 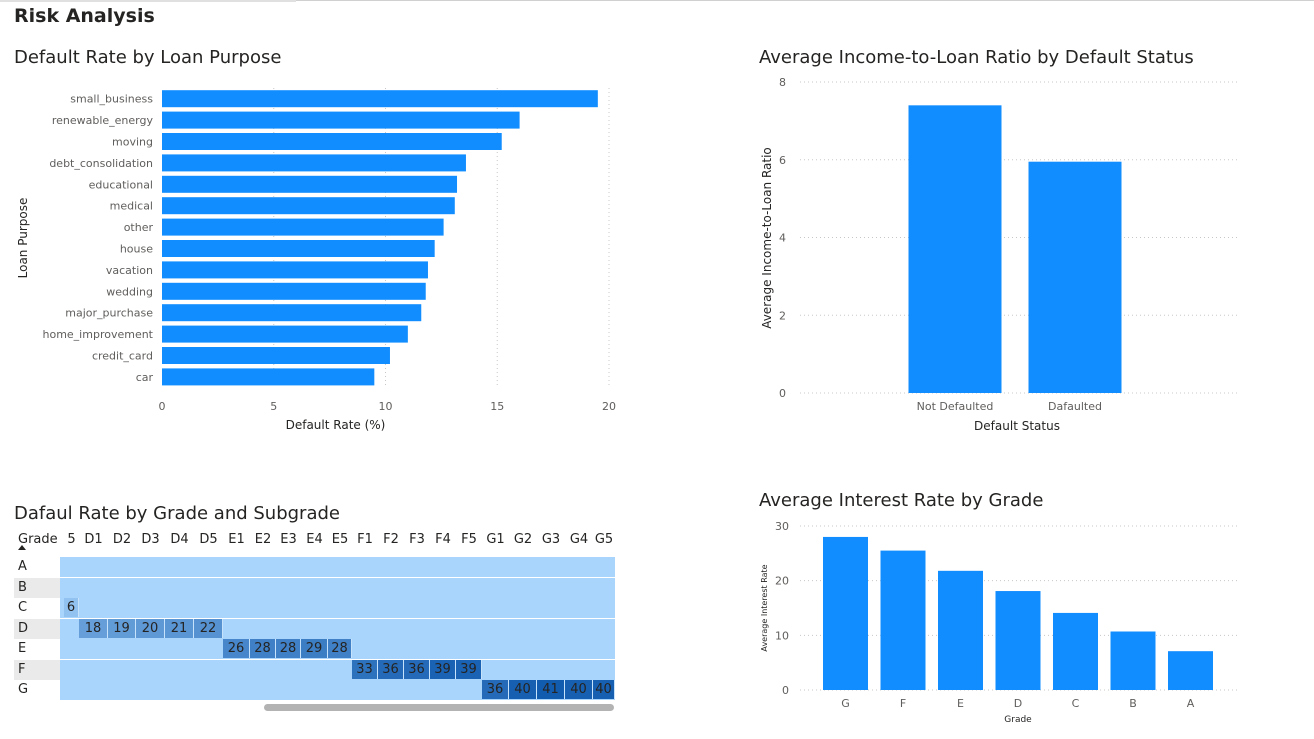 I want to click on matrix-row-d: D 18 19 20 21 22, so click(x=314, y=628).